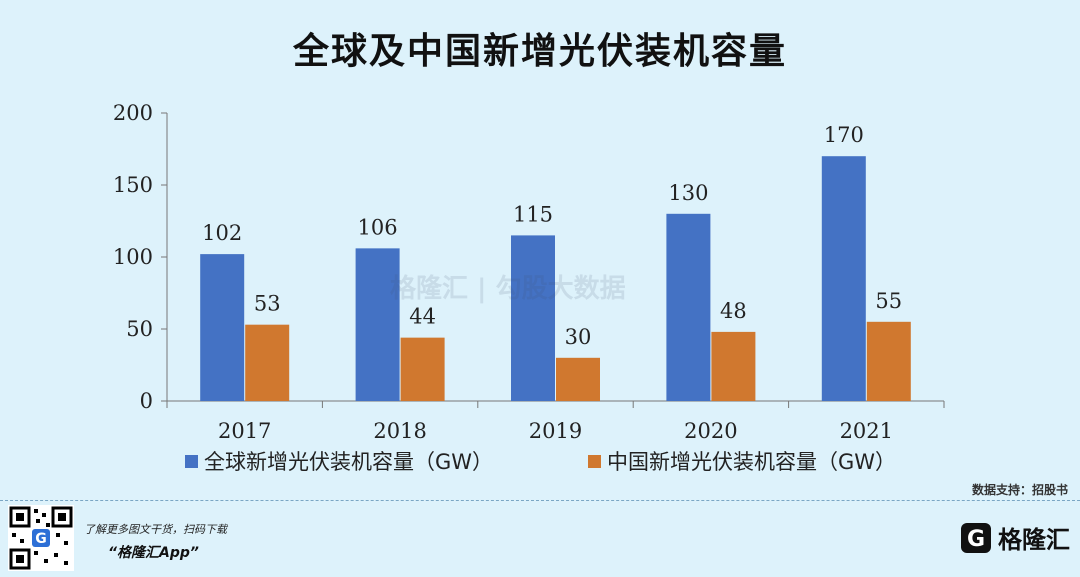 The image size is (1080, 577). I want to click on x-tick-label: 2018, so click(399, 431).